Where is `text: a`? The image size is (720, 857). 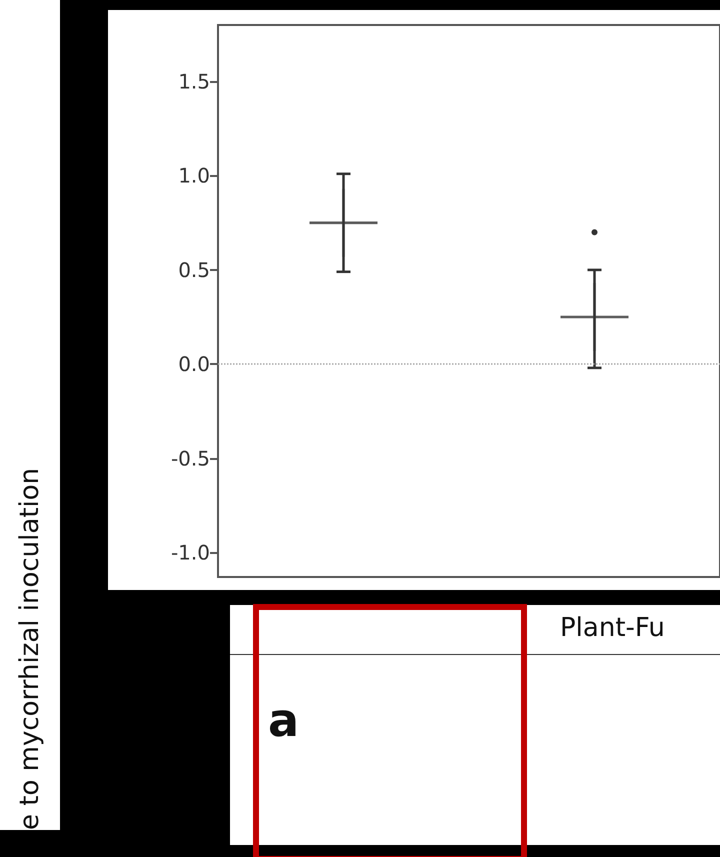 text: a is located at coordinates (284, 720).